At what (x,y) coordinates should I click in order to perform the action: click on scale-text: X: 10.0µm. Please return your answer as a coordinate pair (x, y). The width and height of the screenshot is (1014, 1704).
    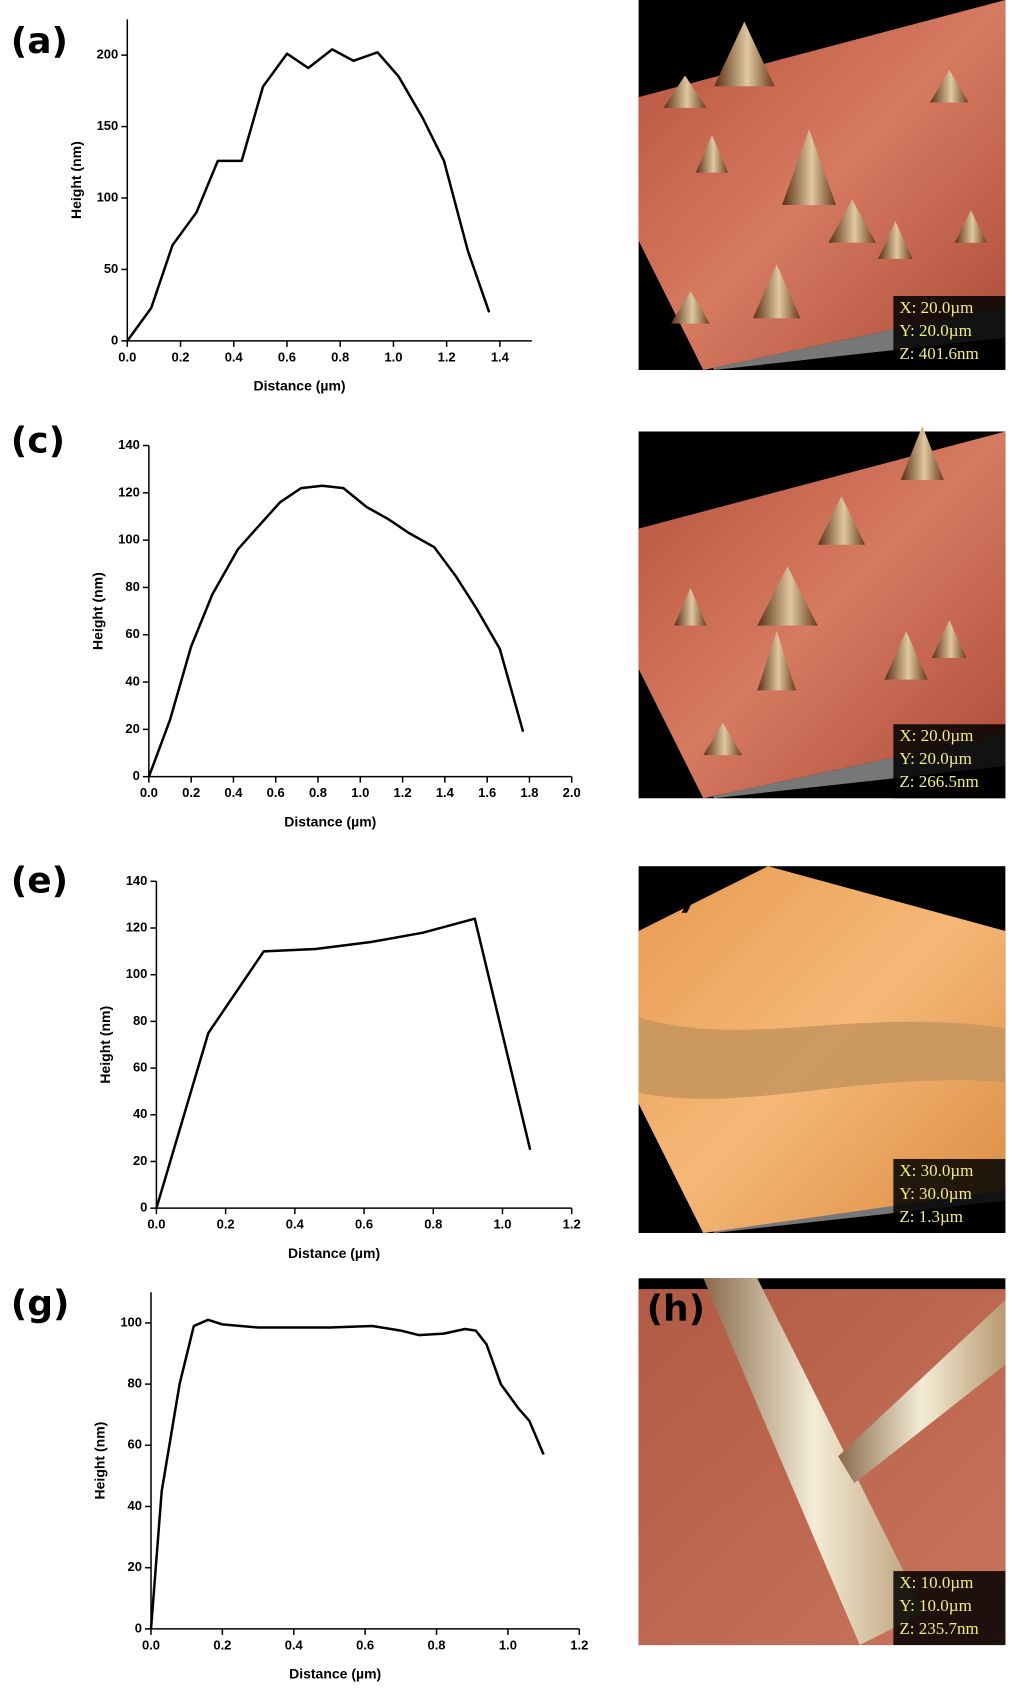
    Looking at the image, I should click on (936, 1582).